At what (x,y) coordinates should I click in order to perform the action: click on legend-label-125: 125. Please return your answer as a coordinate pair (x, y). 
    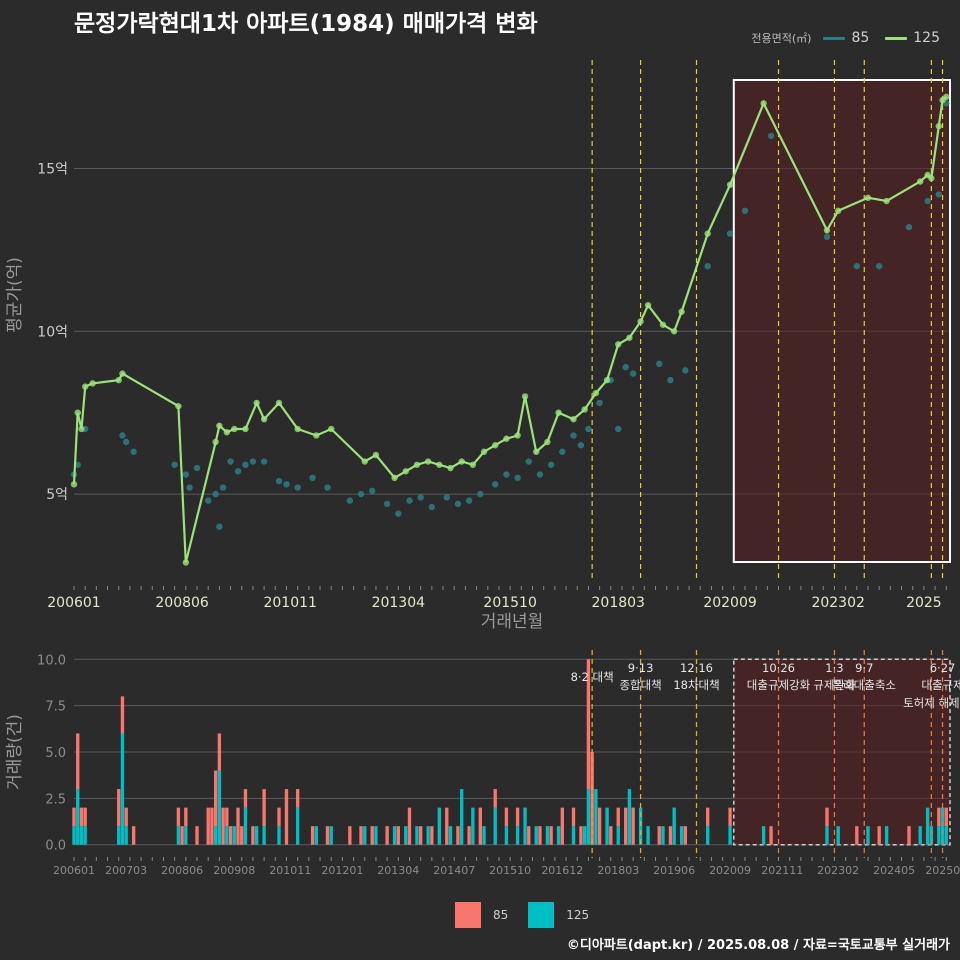
    Looking at the image, I should click on (926, 38).